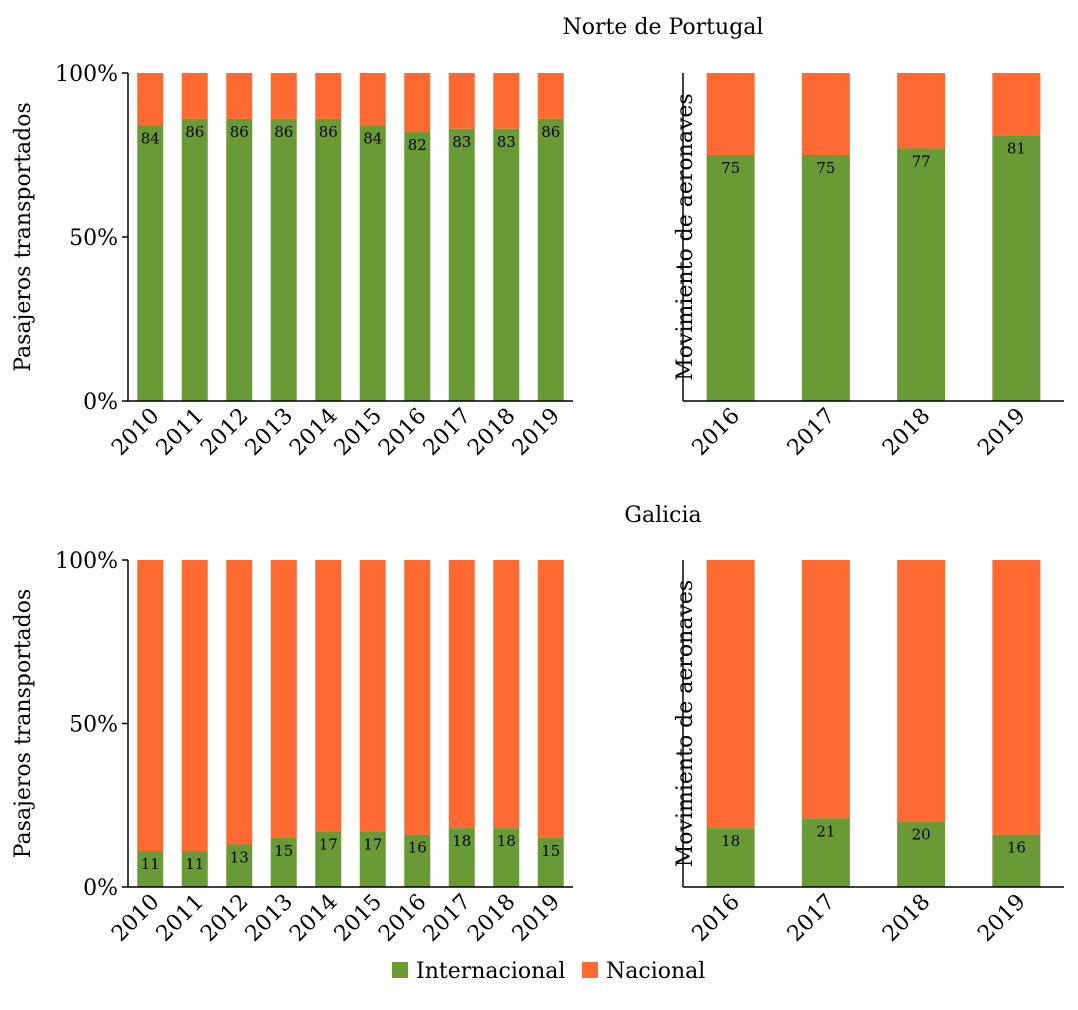 The width and height of the screenshot is (1078, 1010). What do you see at coordinates (239, 857) in the screenshot?
I see `data-label-2012: 13` at bounding box center [239, 857].